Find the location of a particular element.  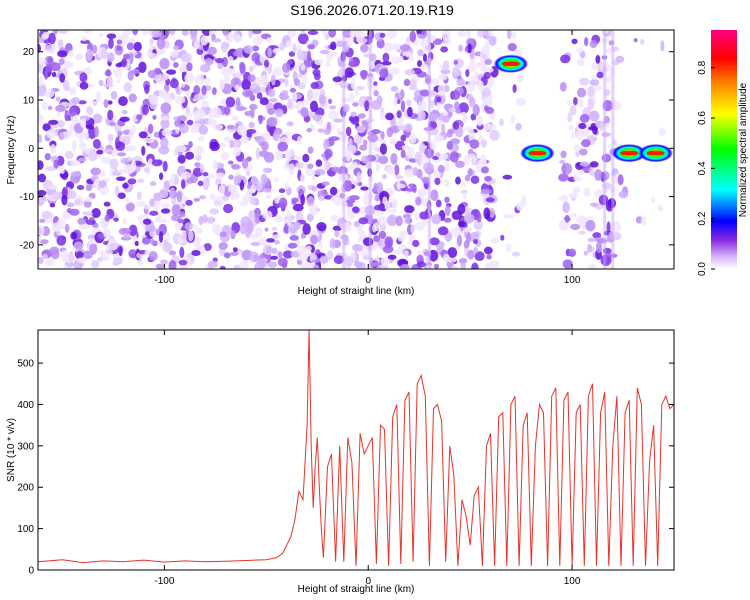

snr-y-tick-label: 400 is located at coordinates (25, 405).